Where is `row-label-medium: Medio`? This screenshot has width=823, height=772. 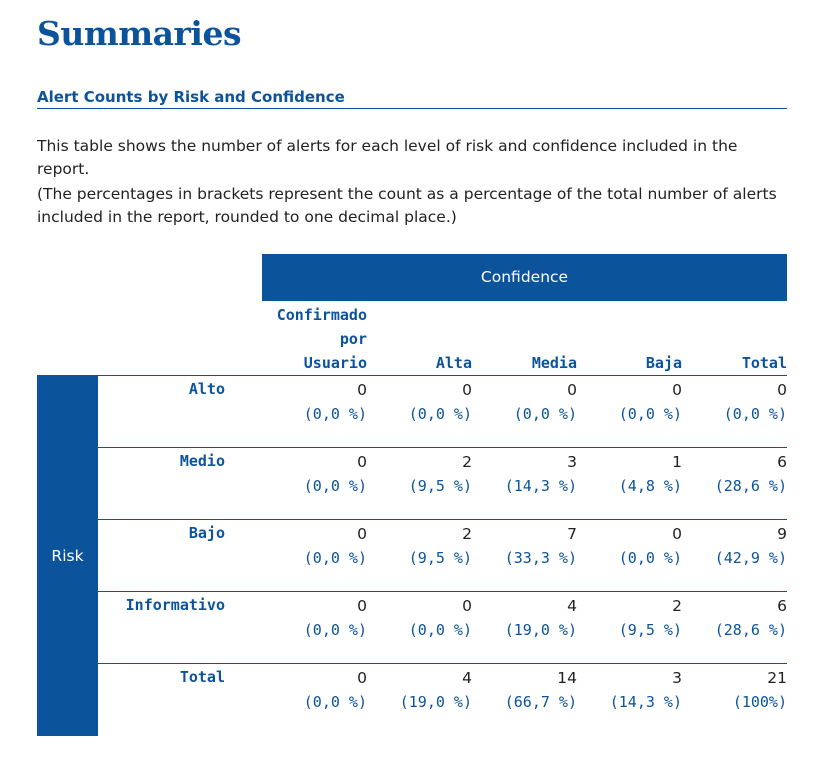
row-label-medium: Medio is located at coordinates (202, 461).